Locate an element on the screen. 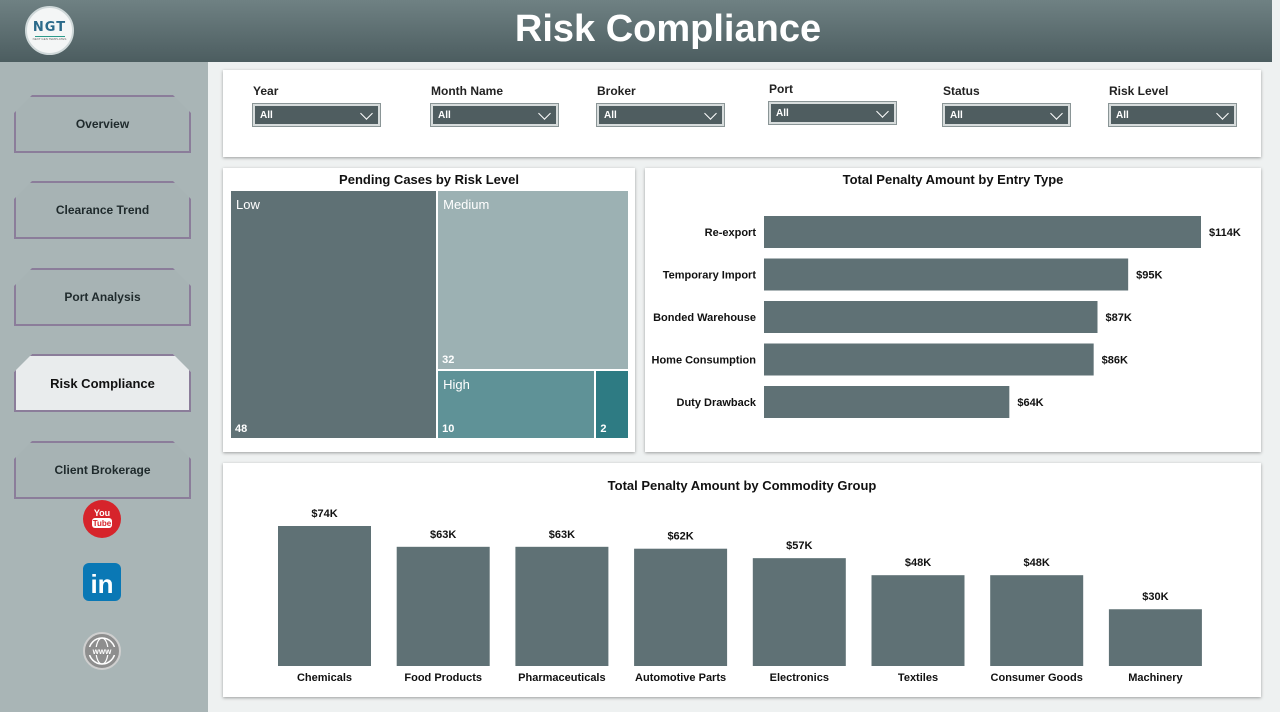 Image resolution: width=1280 pixels, height=712 pixels. youtube-label-bottom: Tube is located at coordinates (102, 523).